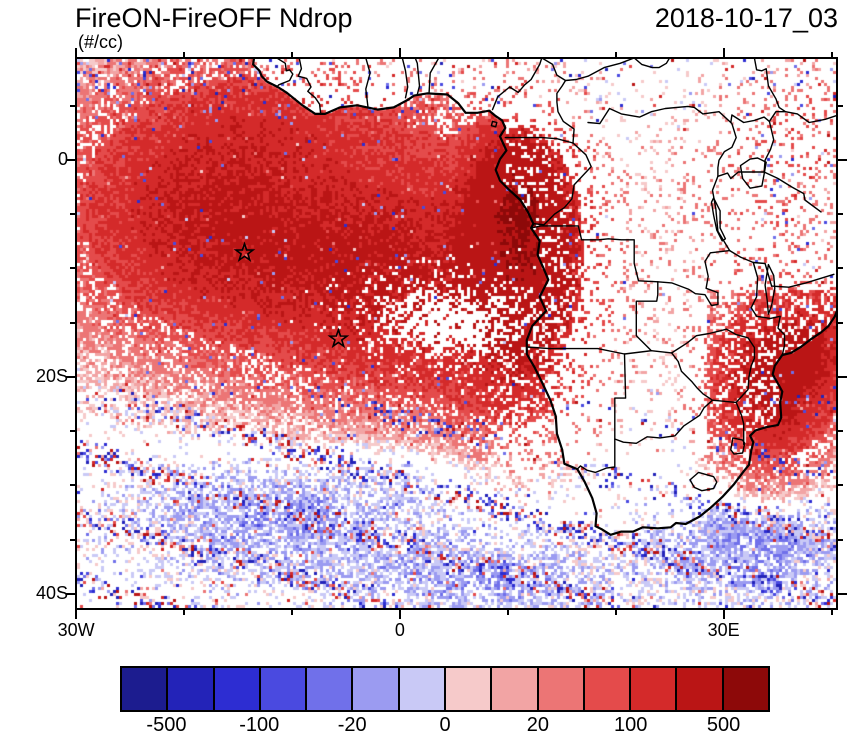  Describe the element at coordinates (100, 42) in the screenshot. I see `units-label: (#/cc)` at that location.